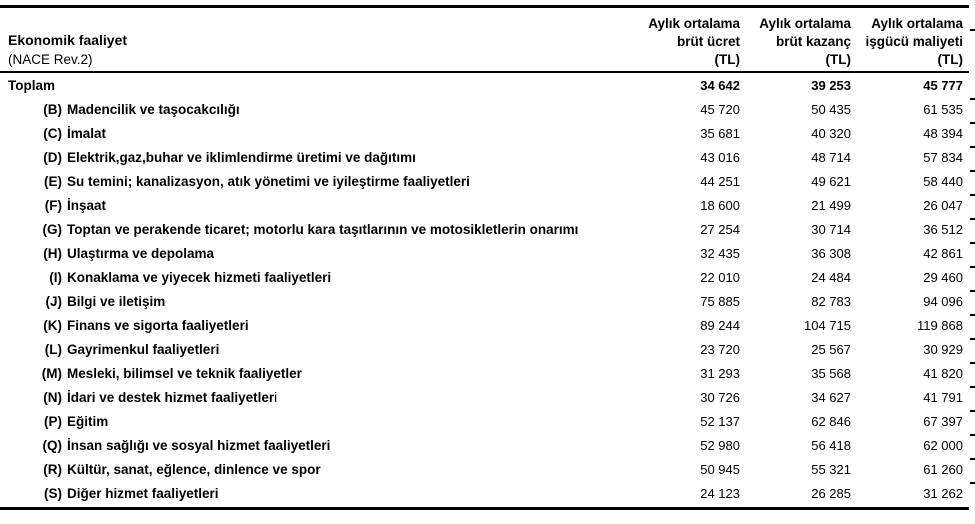  I want to click on activity-label: Diğer hizmet faaliyetleri, so click(143, 493).